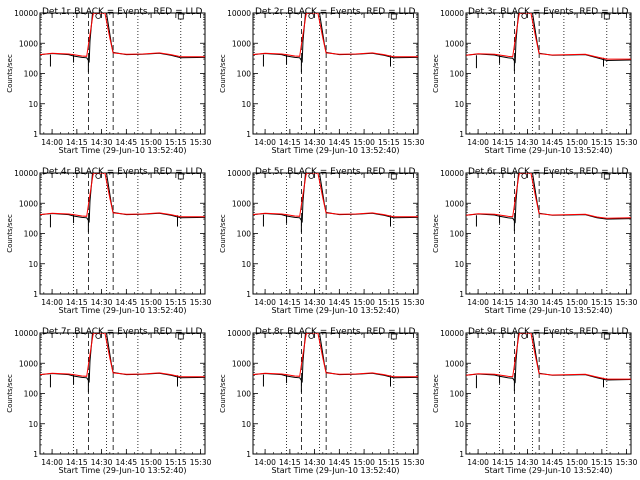  I want to click on panel-title: Det 3r BLACK = Events, RED = LLD, so click(548, 12).